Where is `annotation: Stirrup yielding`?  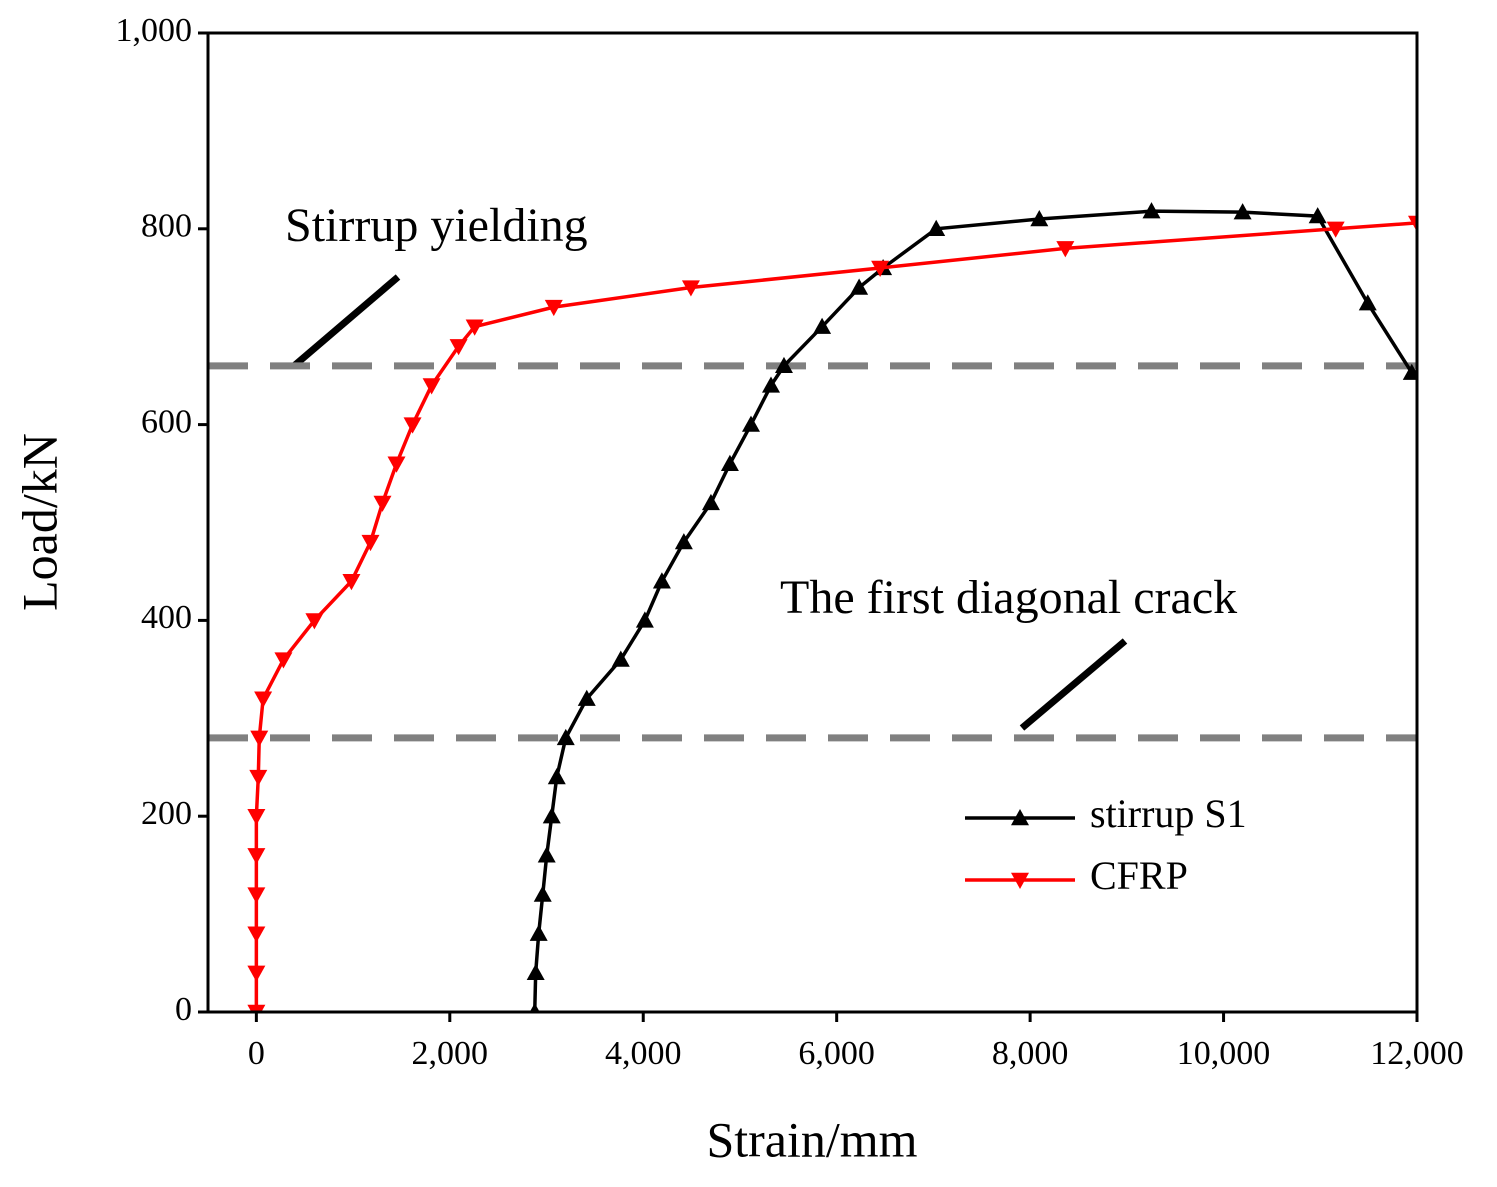 annotation: Stirrup yielding is located at coordinates (436, 225).